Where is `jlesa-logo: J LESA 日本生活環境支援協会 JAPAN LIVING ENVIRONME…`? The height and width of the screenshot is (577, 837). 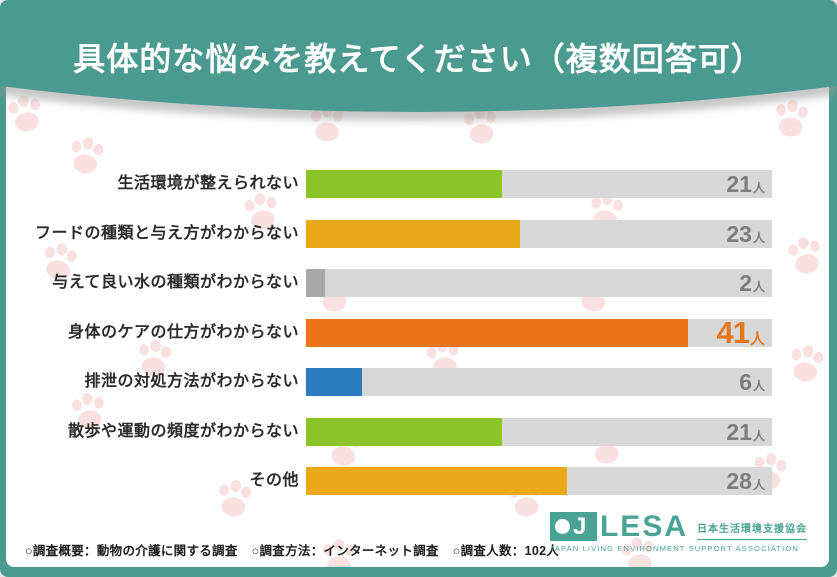 jlesa-logo: J LESA 日本生活環境支援協会 JAPAN LIVING ENVIRONME… is located at coordinates (678, 531).